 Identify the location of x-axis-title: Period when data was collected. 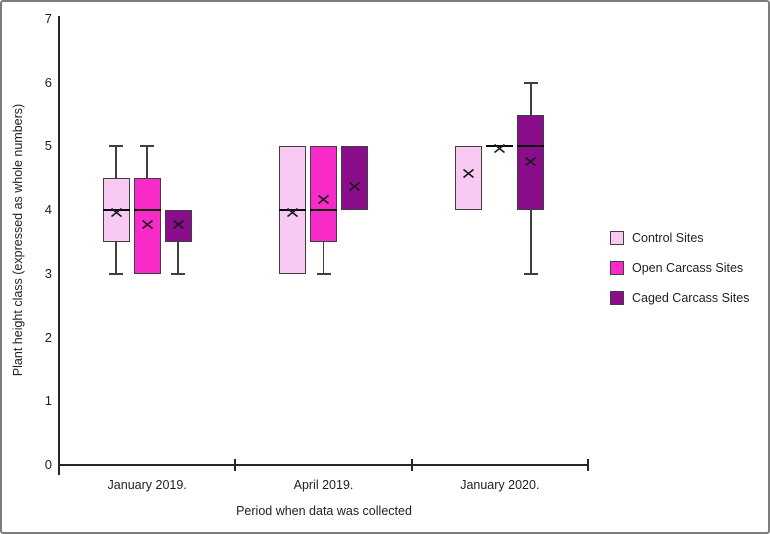
(324, 511).